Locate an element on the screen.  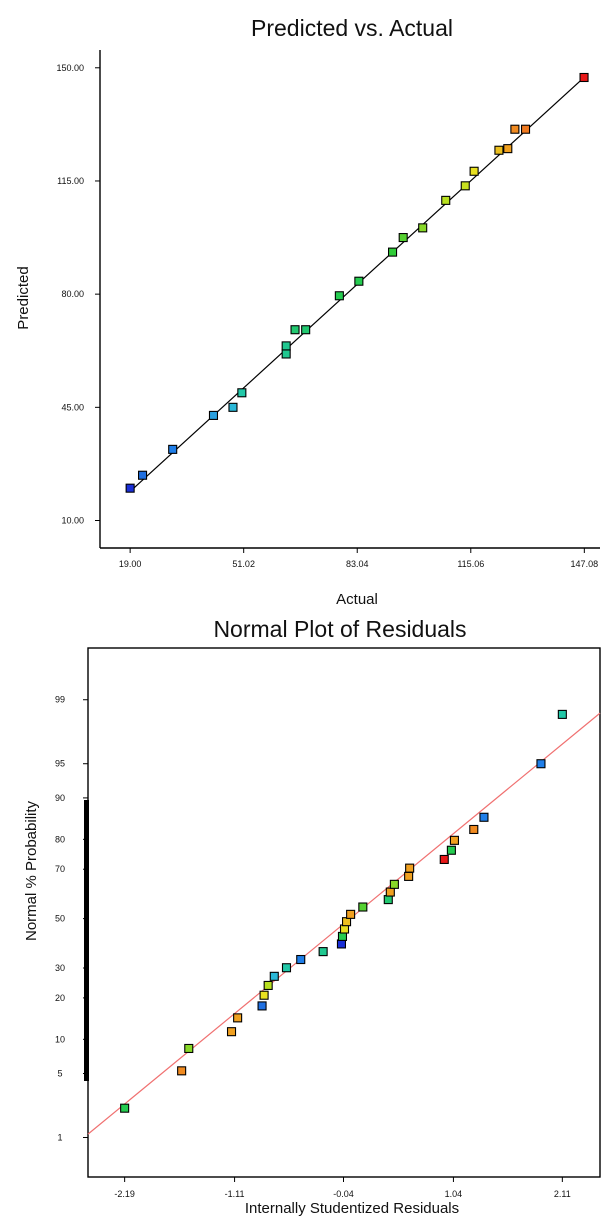
chart2-y-axis-band is located at coordinates (86, 940).